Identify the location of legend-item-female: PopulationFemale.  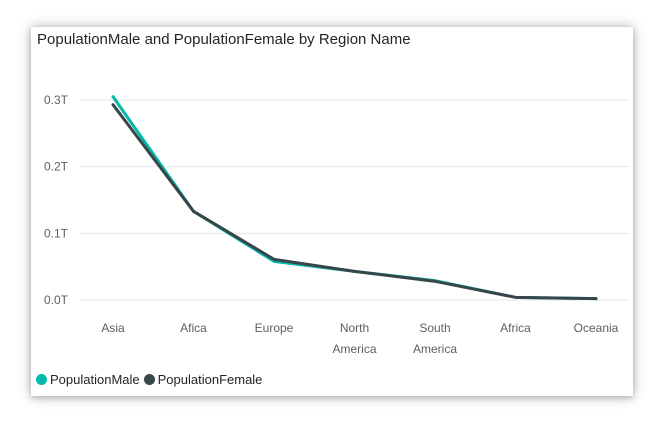
(203, 379).